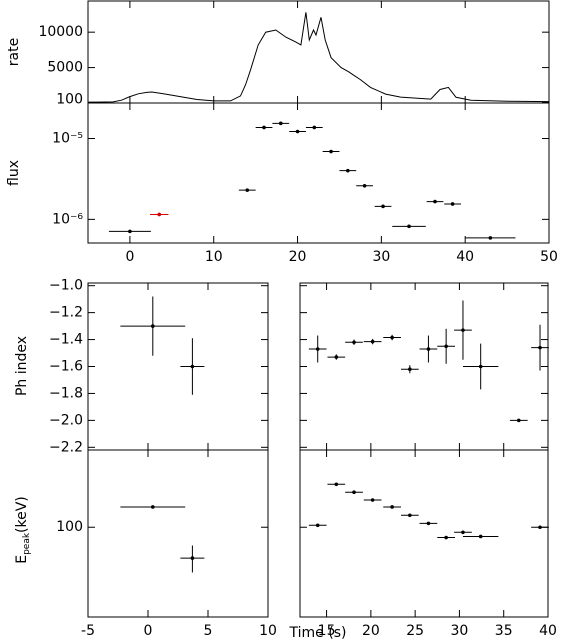  Describe the element at coordinates (327, 631) in the screenshot. I see `x-tick-label: 15` at that location.